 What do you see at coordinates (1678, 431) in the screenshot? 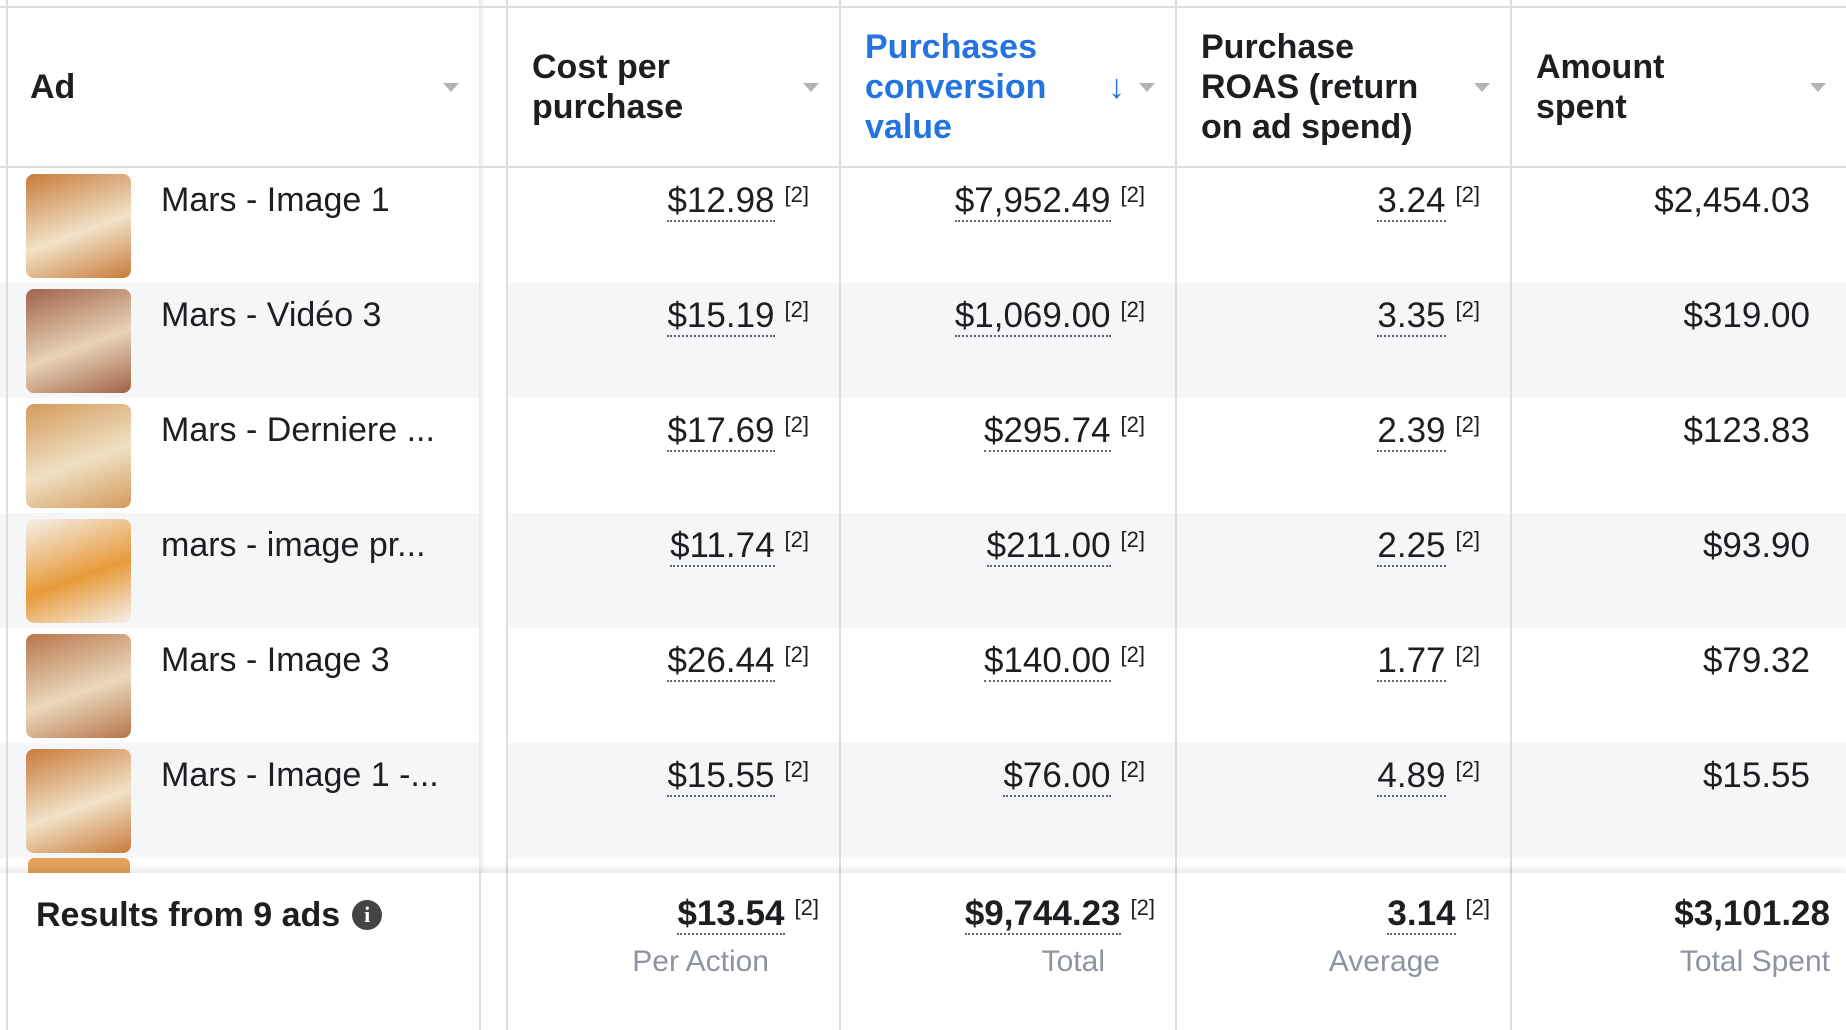
I see `metric-cell: $123.83` at bounding box center [1678, 431].